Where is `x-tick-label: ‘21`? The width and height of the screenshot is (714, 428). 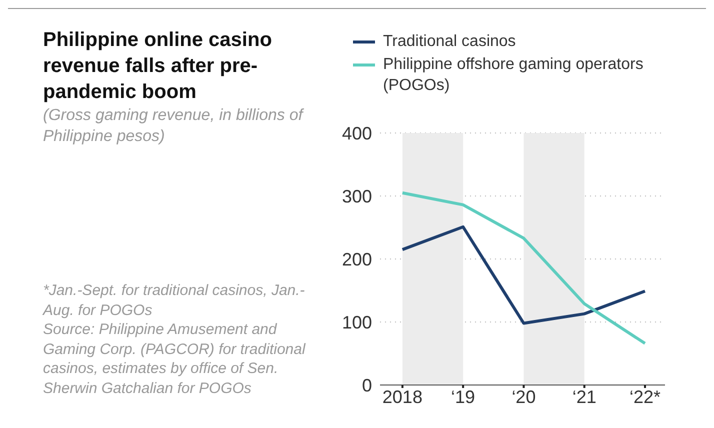 x-tick-label: ‘21 is located at coordinates (584, 396).